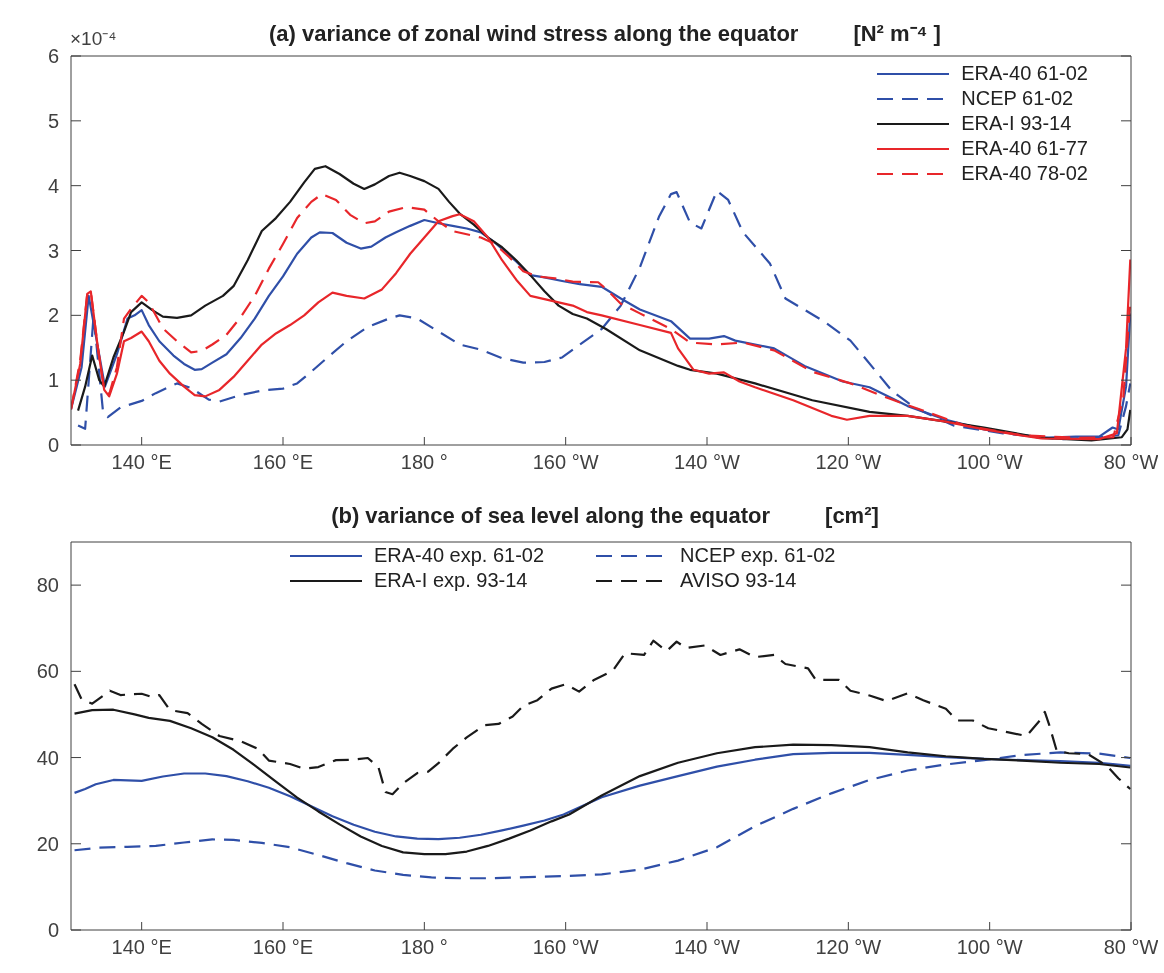 The image size is (1164, 973). I want to click on y-tick-label: 40, so click(47, 757).